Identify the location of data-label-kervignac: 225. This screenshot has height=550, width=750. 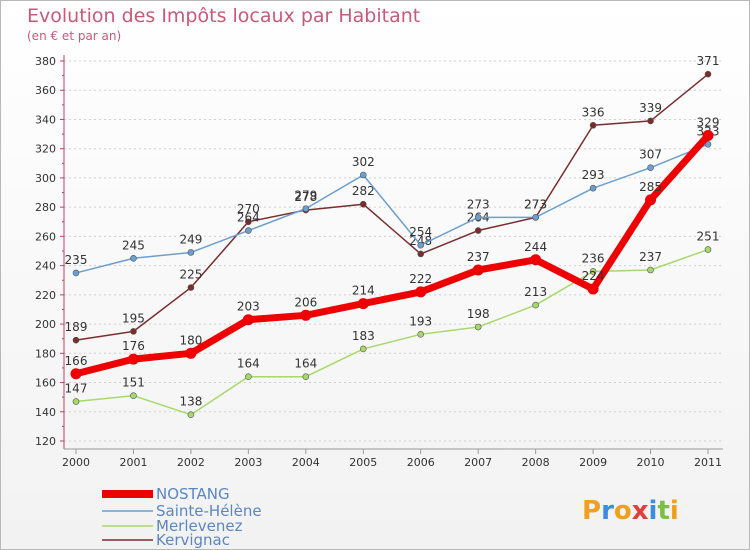
(190, 275).